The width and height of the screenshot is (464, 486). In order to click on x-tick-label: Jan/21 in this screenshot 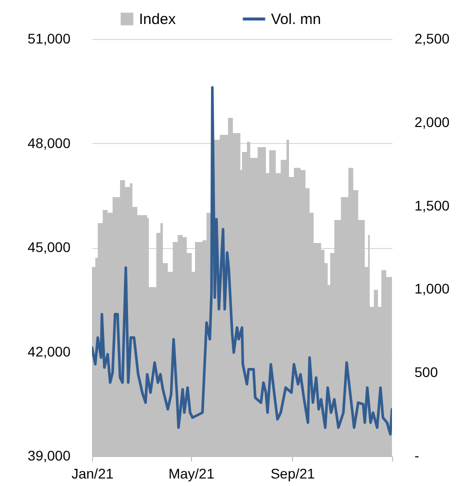, I will do `click(92, 474)`.